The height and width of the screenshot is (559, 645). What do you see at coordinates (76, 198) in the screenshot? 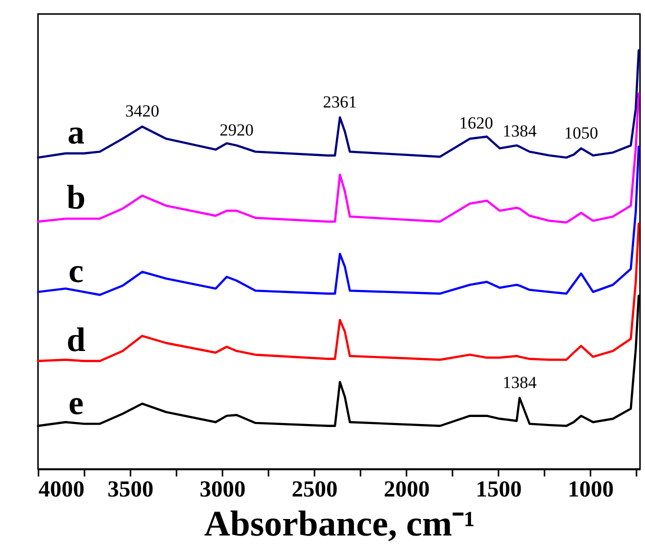
I see `series-label: b` at bounding box center [76, 198].